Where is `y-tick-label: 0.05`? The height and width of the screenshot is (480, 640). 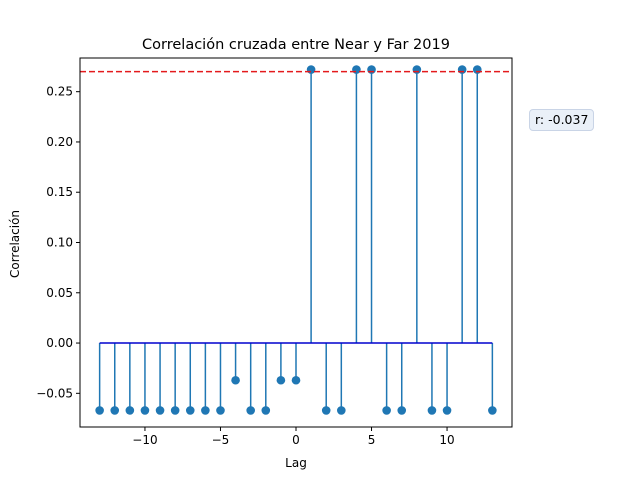 y-tick-label: 0.05 is located at coordinates (59, 293).